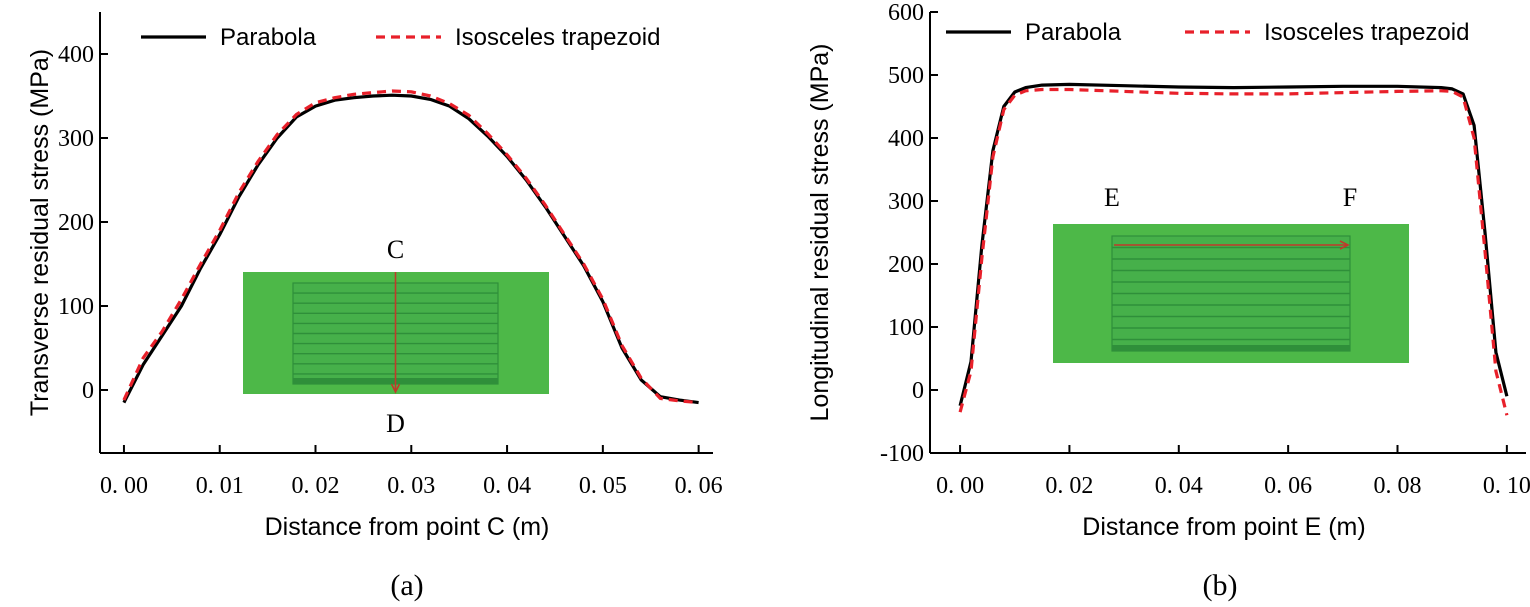 The width and height of the screenshot is (1530, 607). I want to click on inset-diagram: CD, so click(396, 336).